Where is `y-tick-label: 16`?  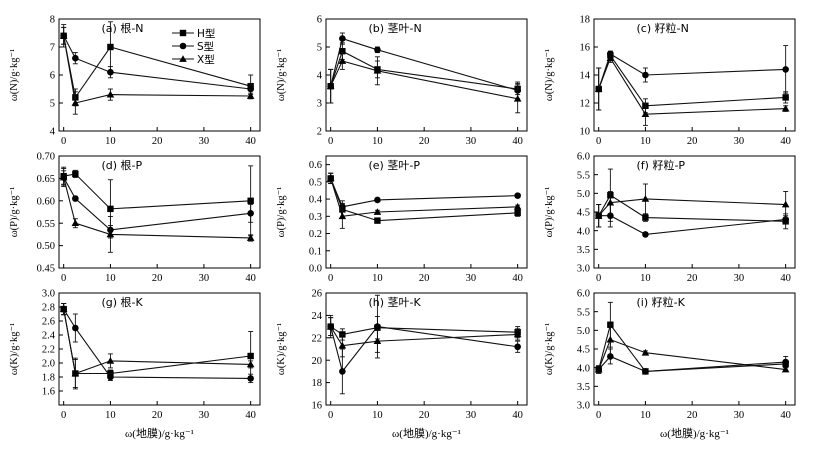 y-tick-label: 16 is located at coordinates (585, 48).